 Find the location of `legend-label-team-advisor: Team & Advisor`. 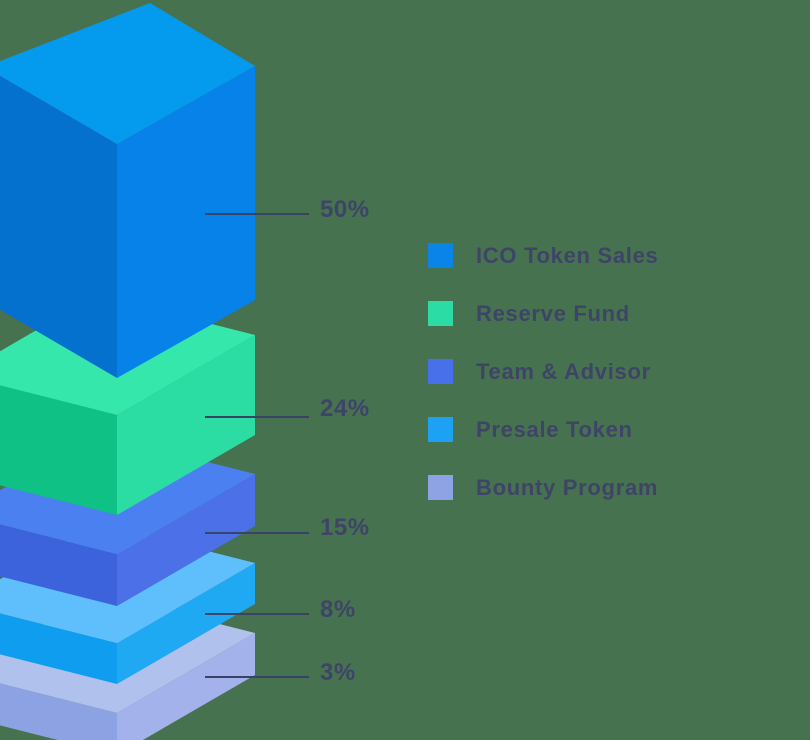

legend-label-team-advisor: Team & Advisor is located at coordinates (563, 371).